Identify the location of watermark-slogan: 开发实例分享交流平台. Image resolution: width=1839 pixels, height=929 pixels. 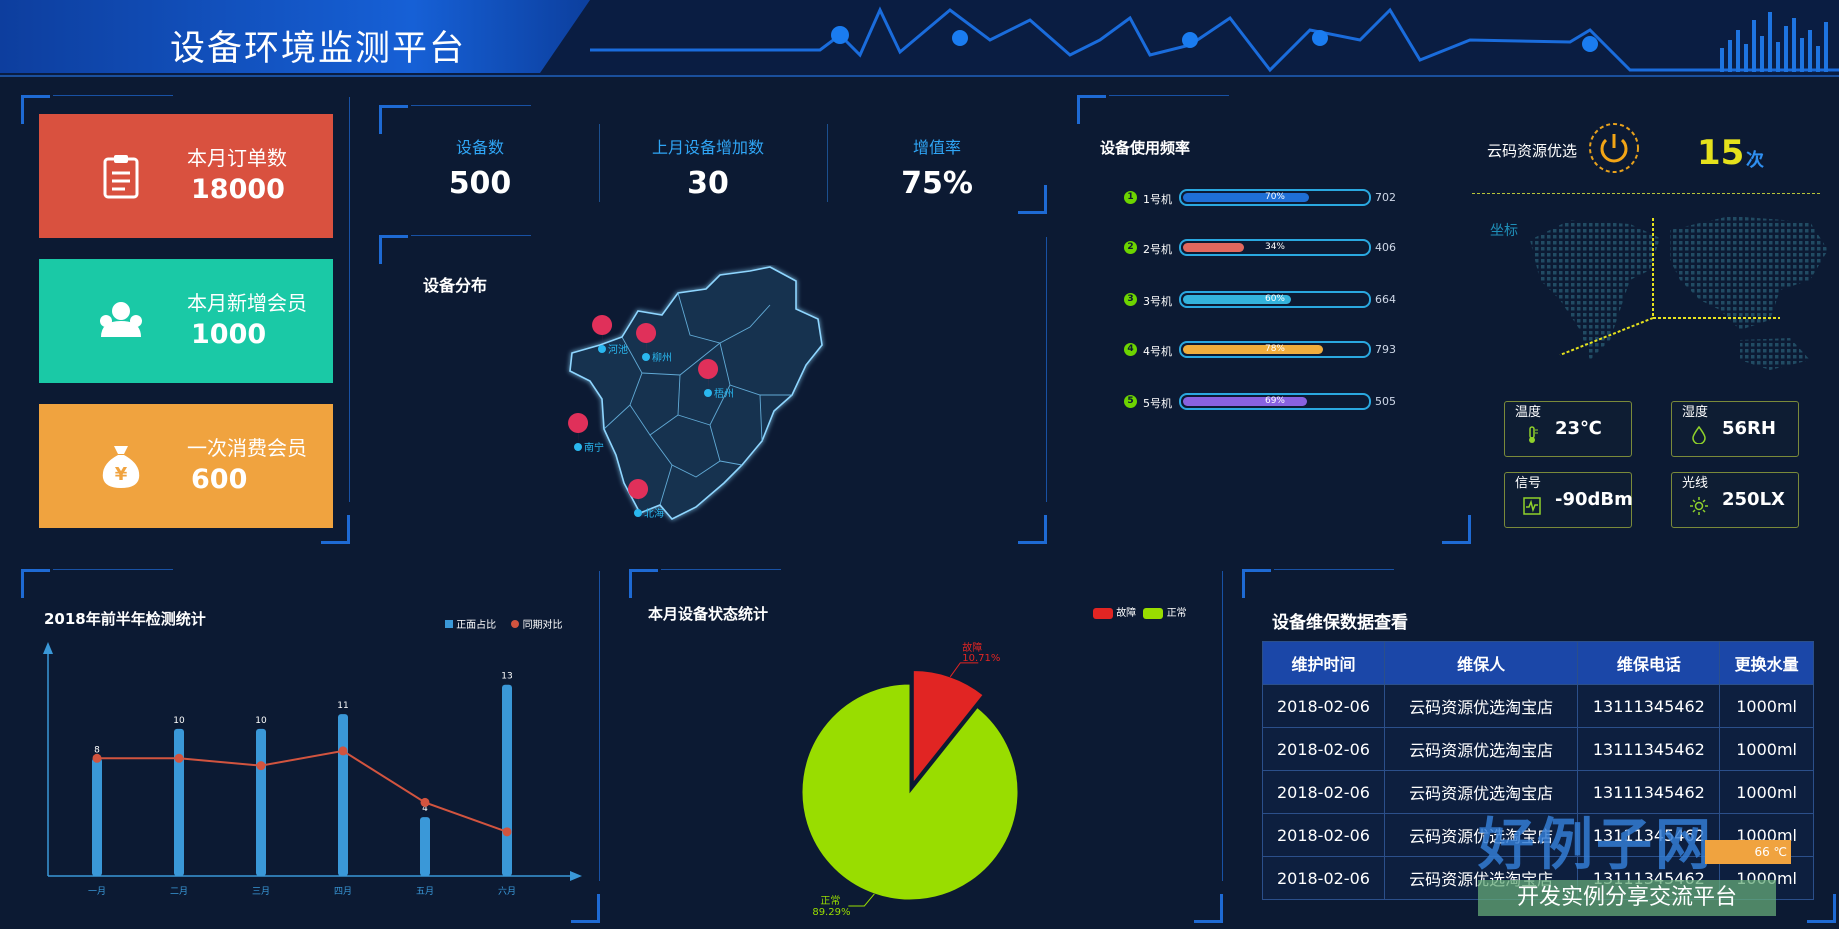
(1627, 898).